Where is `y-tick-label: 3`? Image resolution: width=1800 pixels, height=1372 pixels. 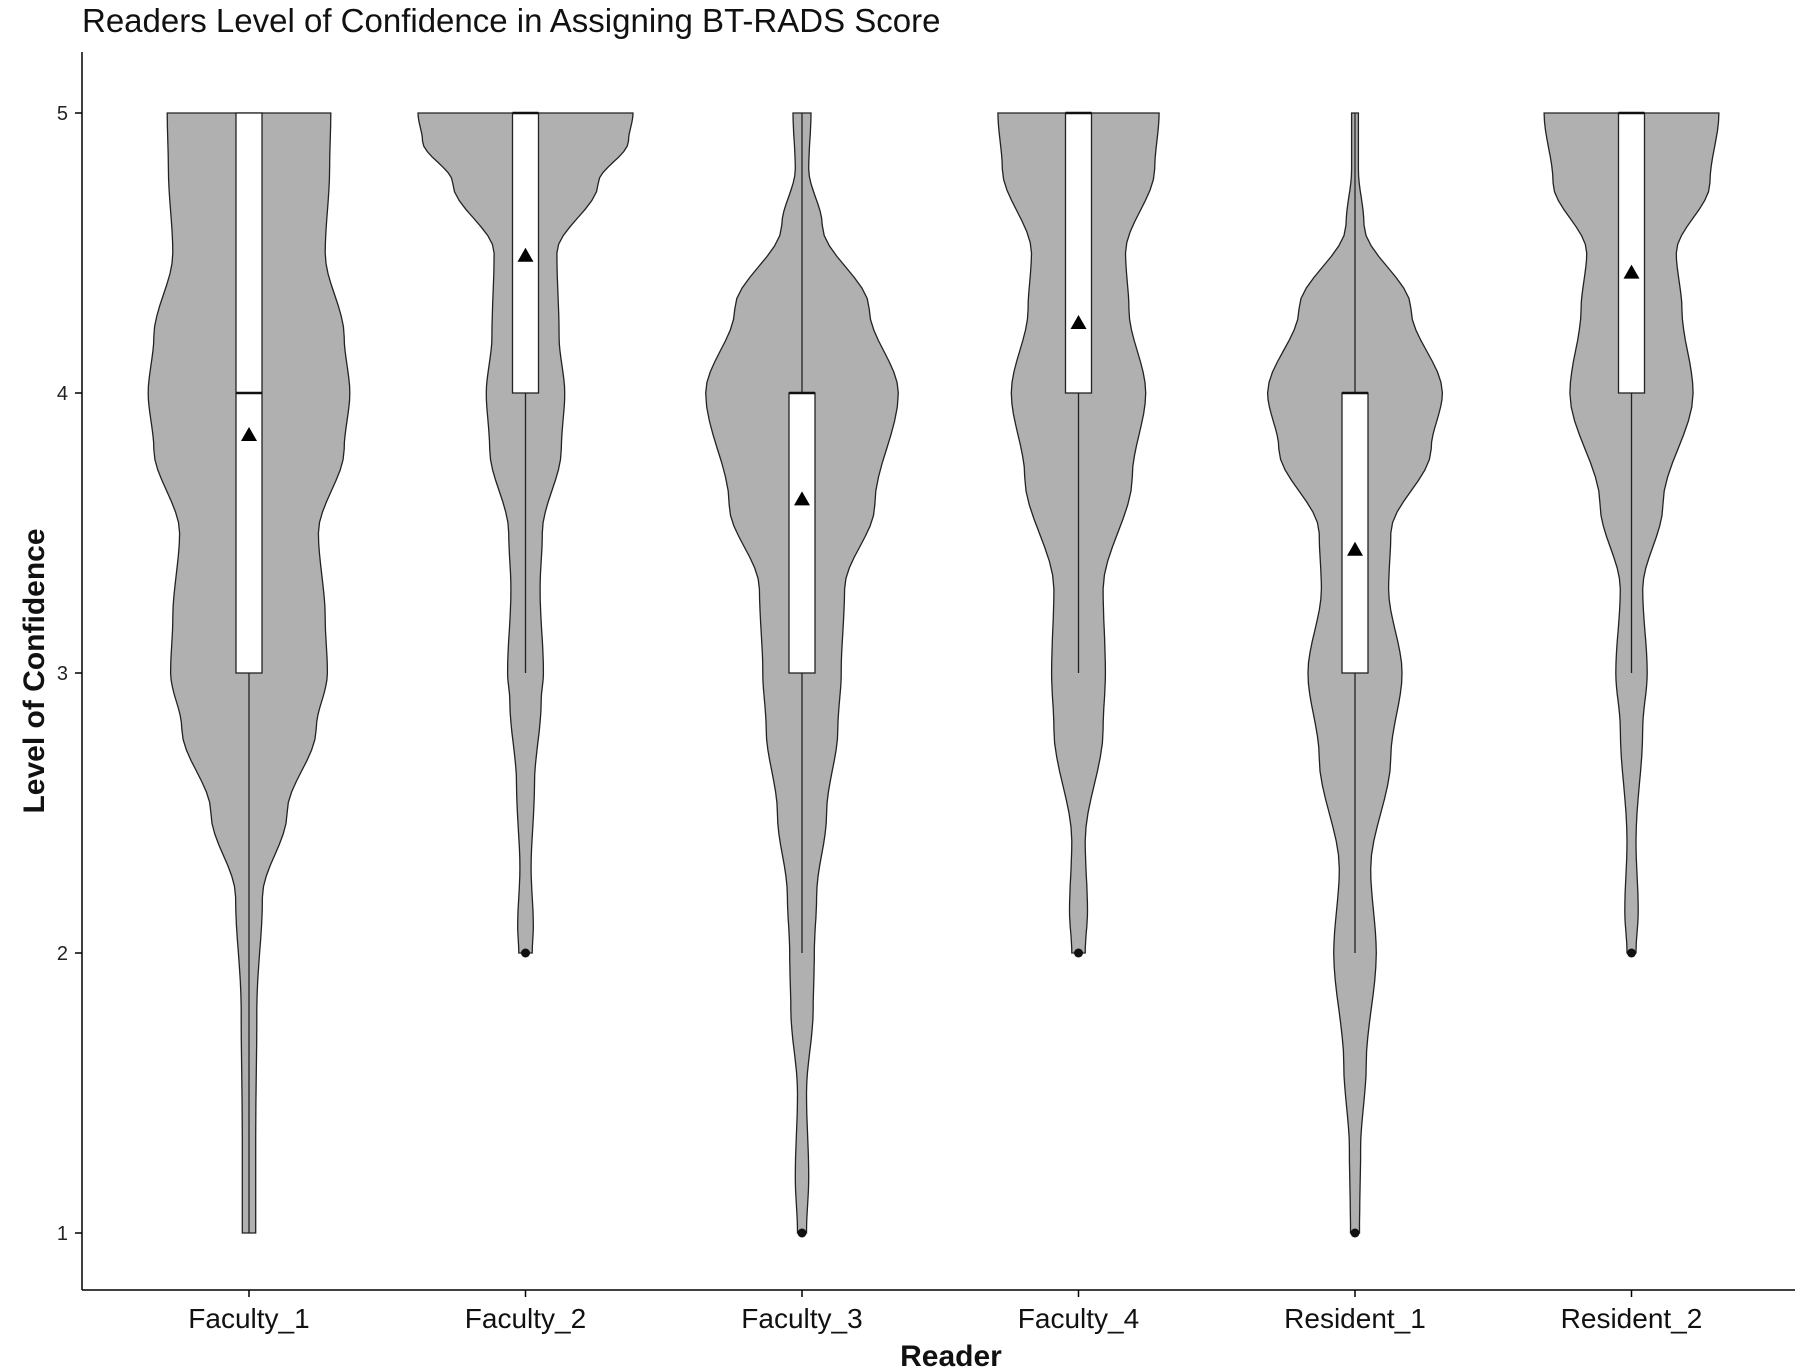
y-tick-label: 3 is located at coordinates (62, 674).